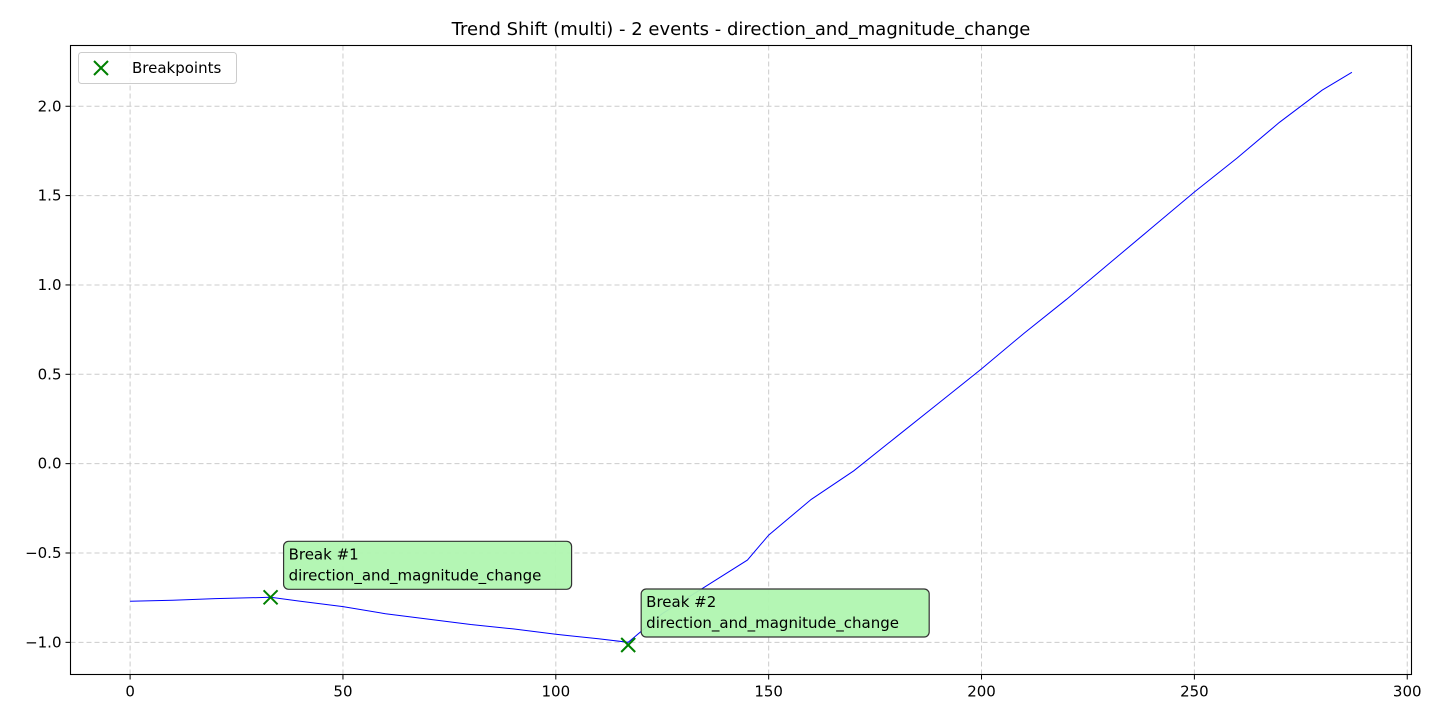  I want to click on x-tick-label: 50, so click(342, 692).